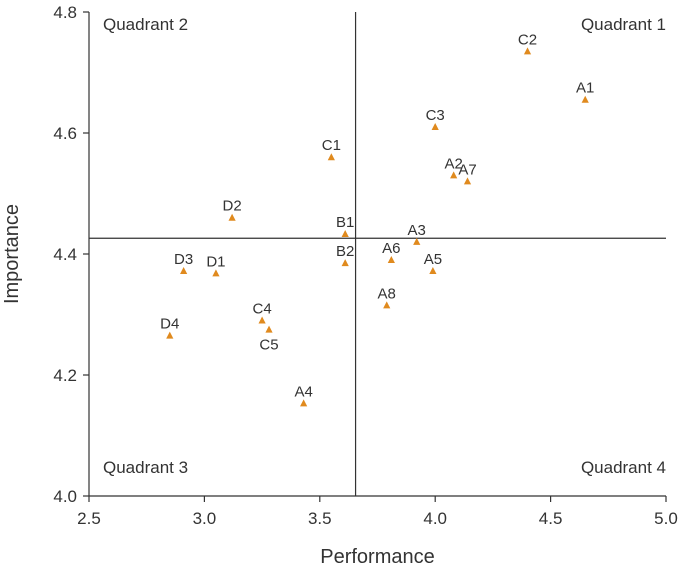  What do you see at coordinates (262, 309) in the screenshot?
I see `point-label-c4: C4` at bounding box center [262, 309].